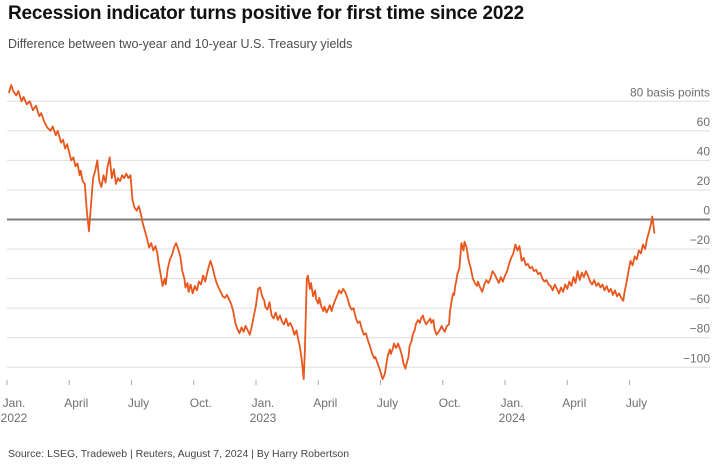  What do you see at coordinates (704, 122) in the screenshot?
I see `y-axis-label: 60` at bounding box center [704, 122].